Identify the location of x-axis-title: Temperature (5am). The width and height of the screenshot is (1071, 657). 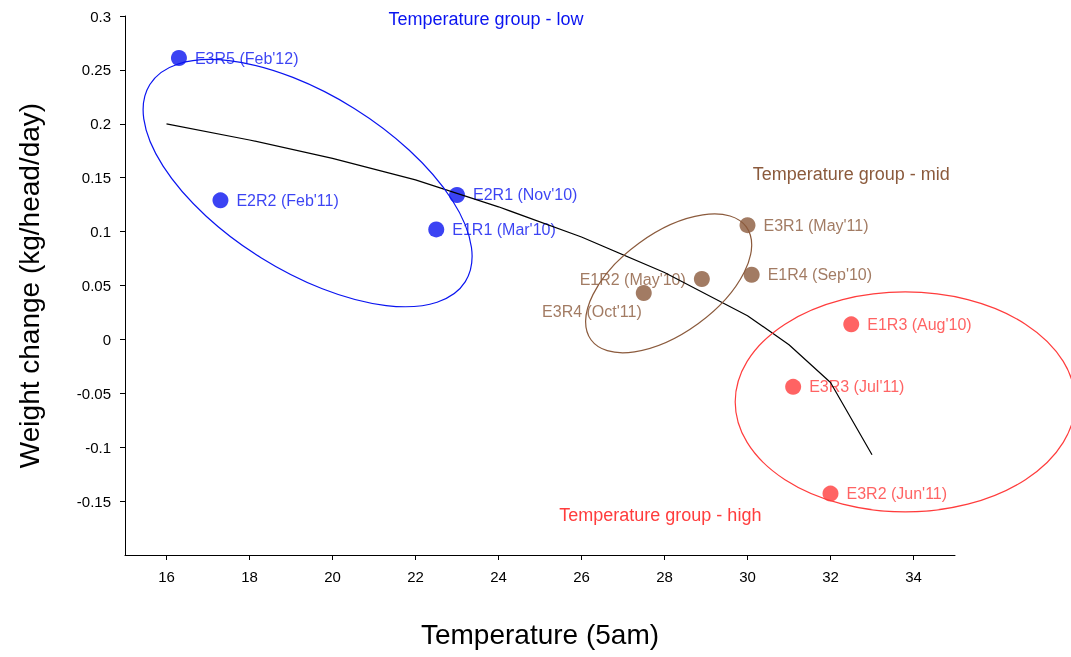
(540, 634).